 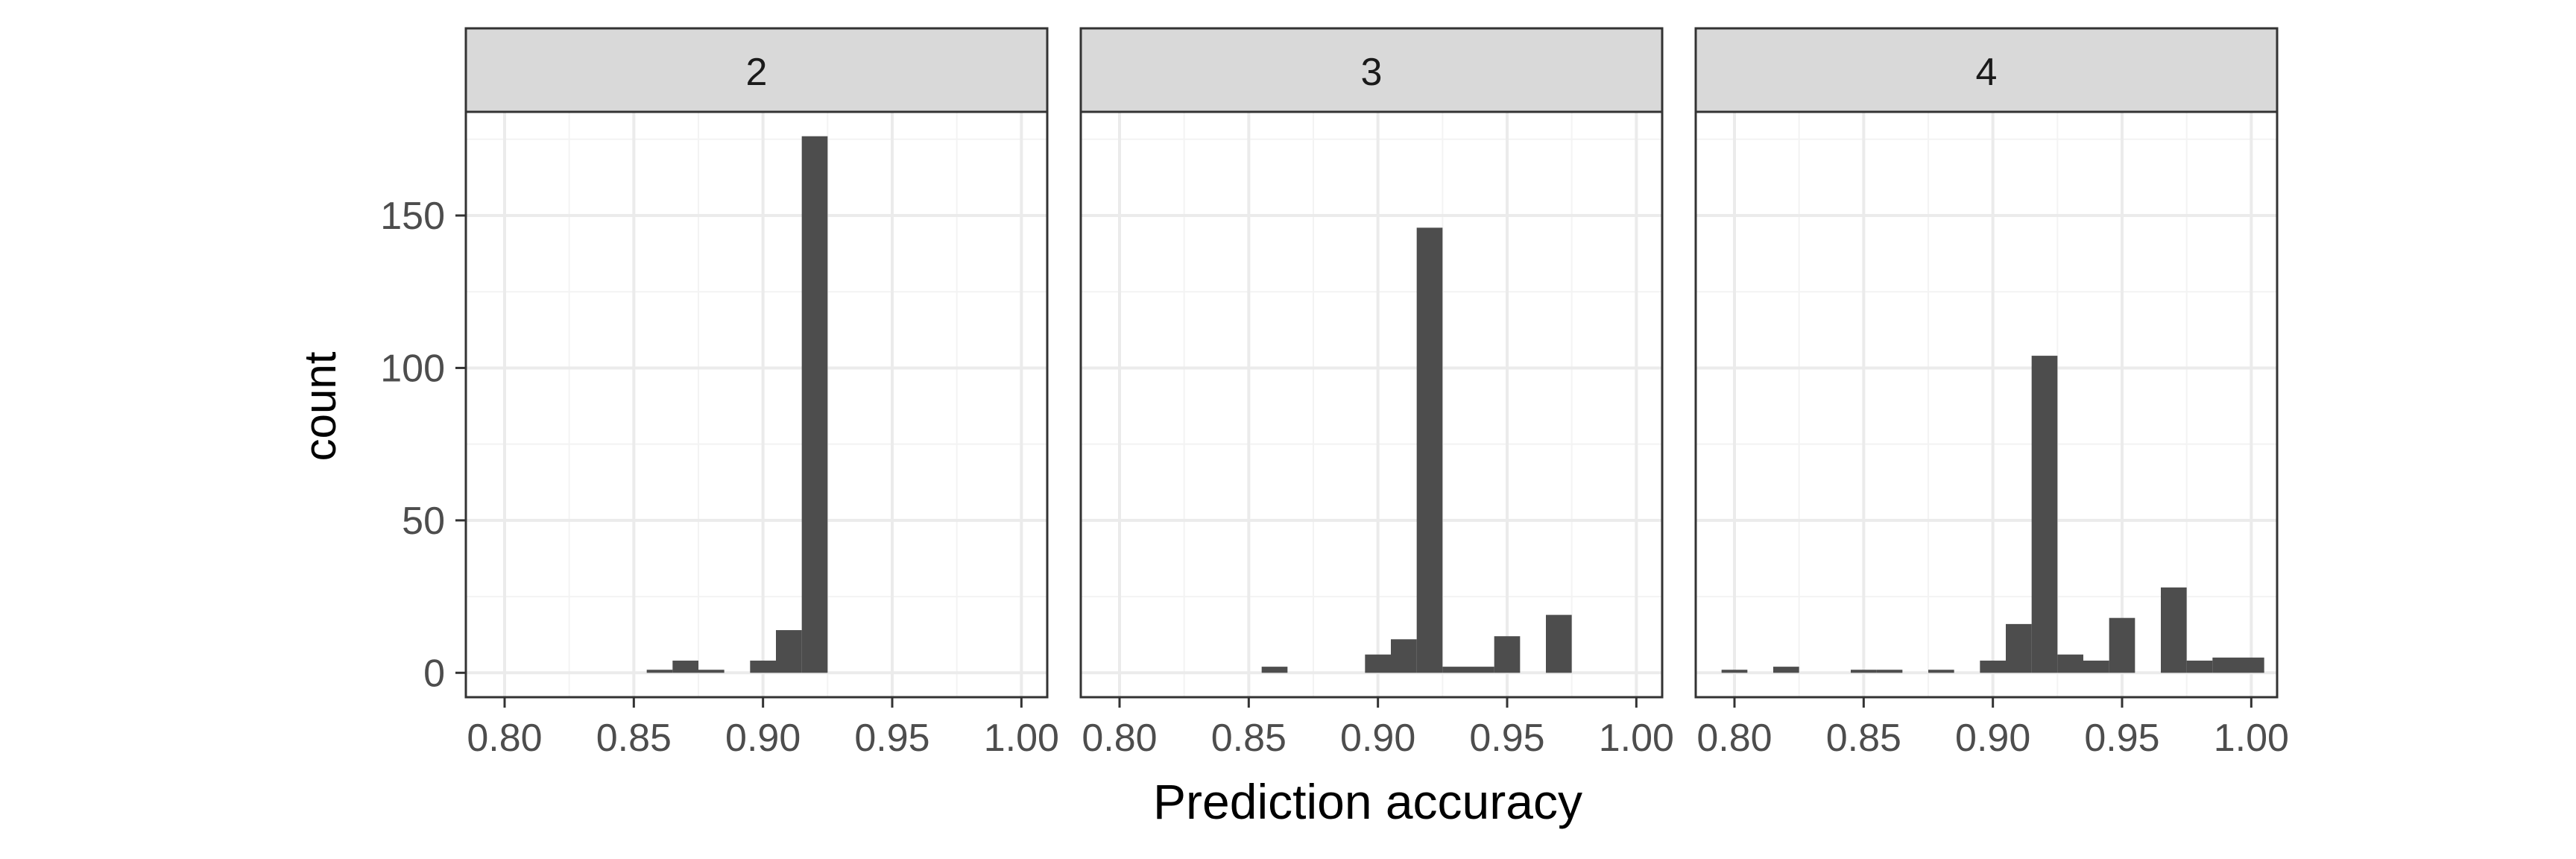 I want to click on y-axis-title: count, so click(x=320, y=406).